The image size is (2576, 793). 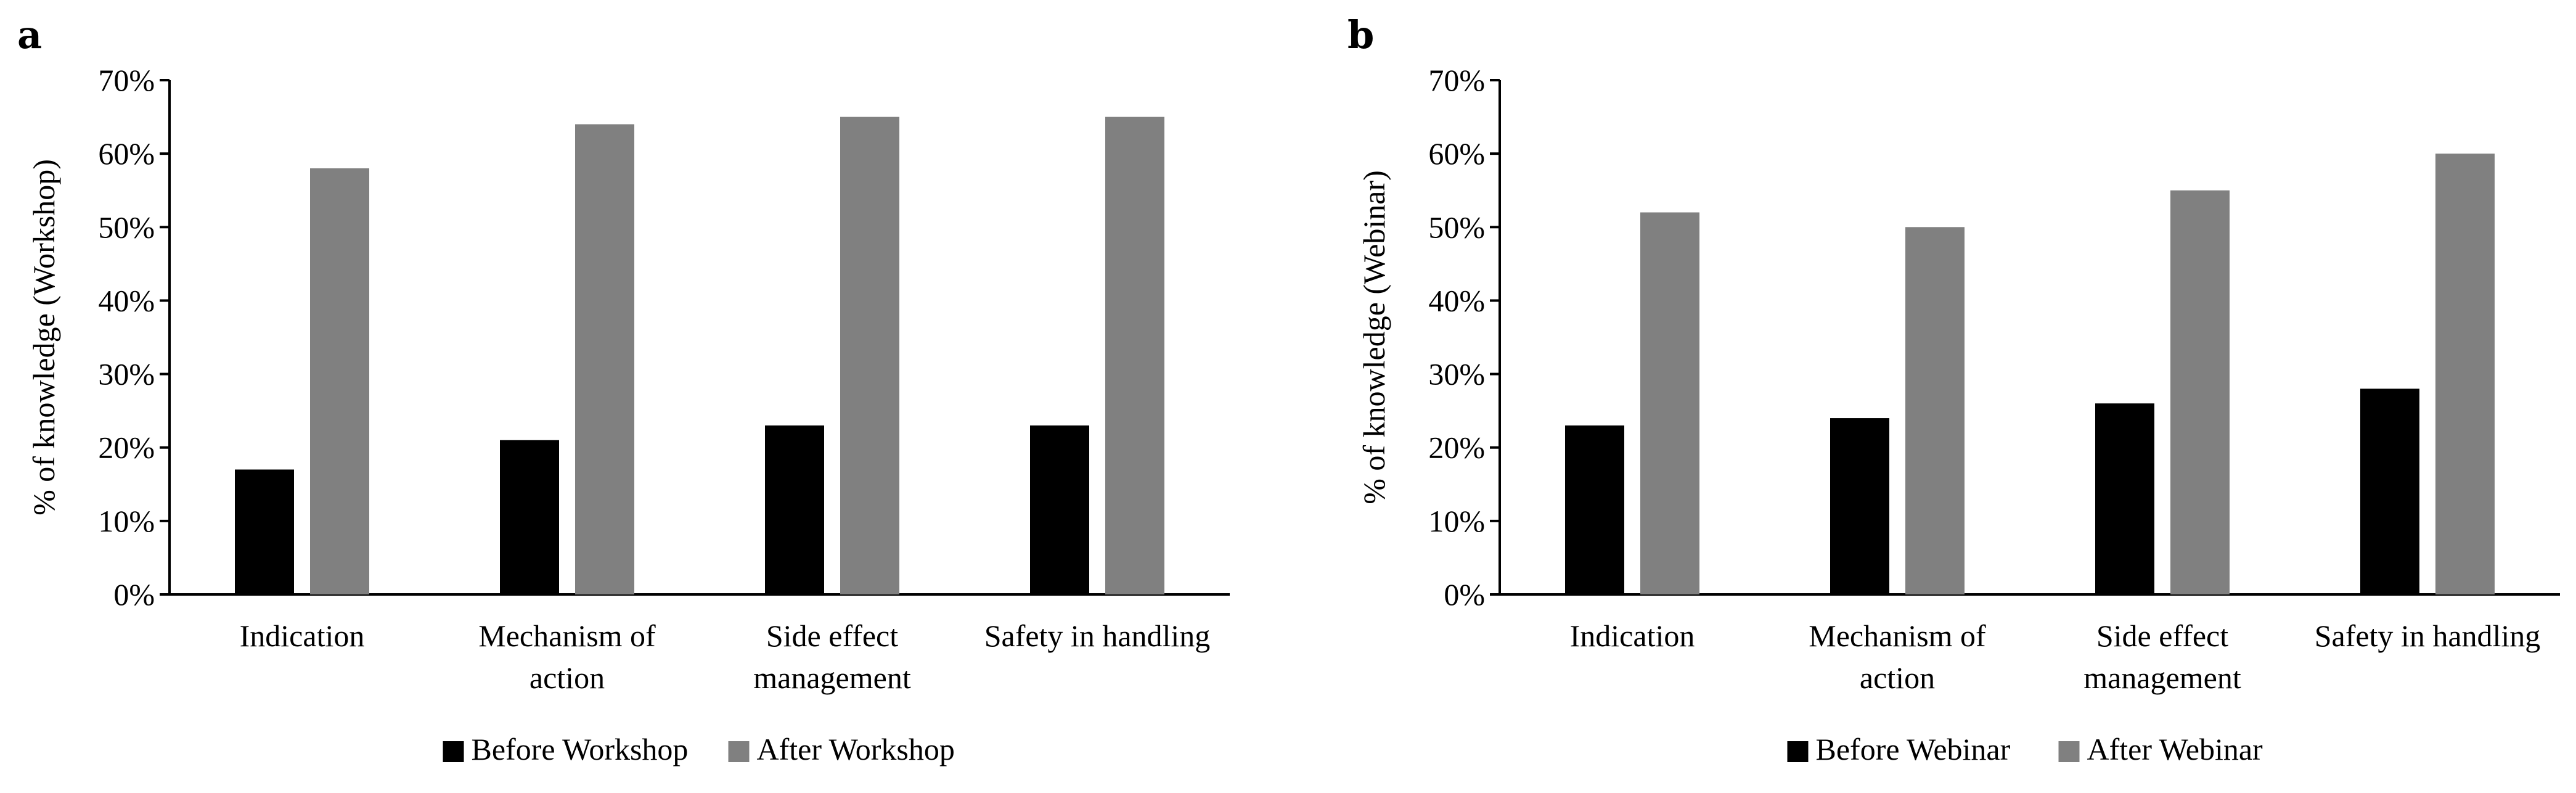 What do you see at coordinates (2175, 749) in the screenshot?
I see `legend-label-after: After Webinar` at bounding box center [2175, 749].